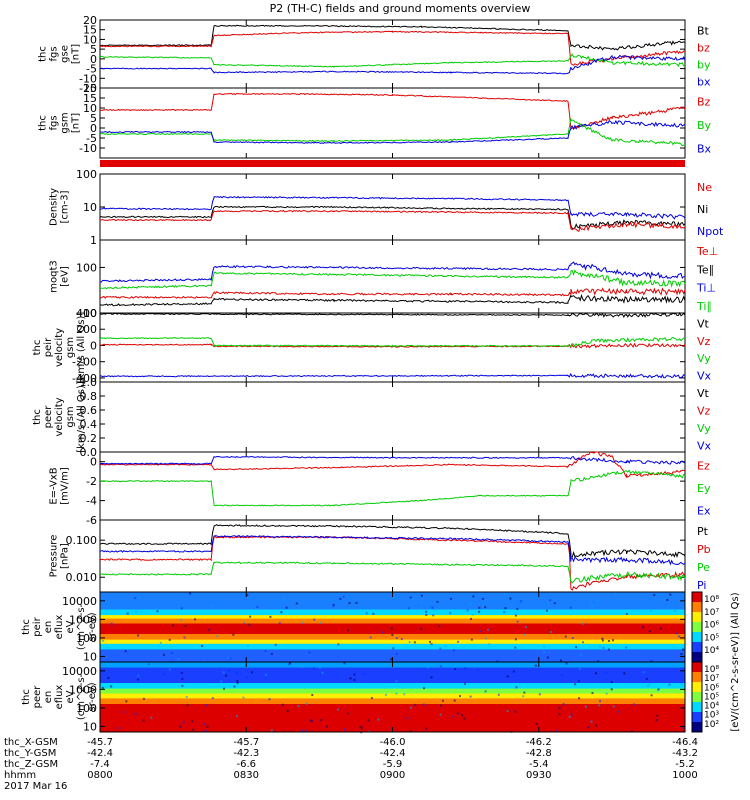 This screenshot has width=750, height=800. I want to click on legend-Vt: Vt, so click(703, 324).